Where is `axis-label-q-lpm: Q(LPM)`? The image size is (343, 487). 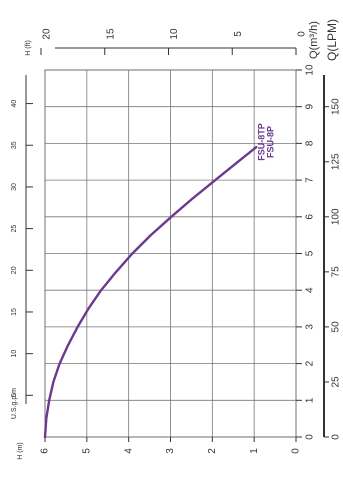 axis-label-q-lpm: Q(LPM) is located at coordinates (332, 40).